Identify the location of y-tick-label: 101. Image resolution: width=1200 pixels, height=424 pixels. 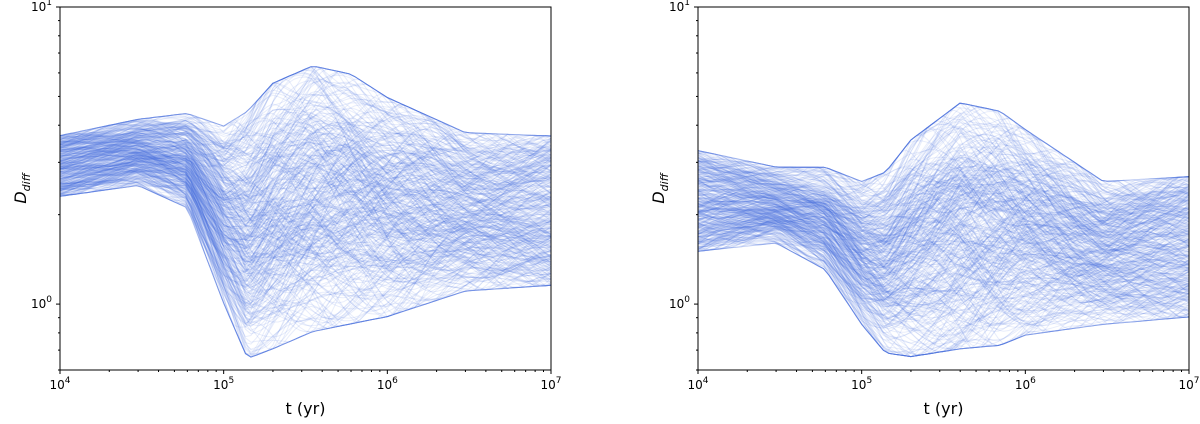
(41, 7).